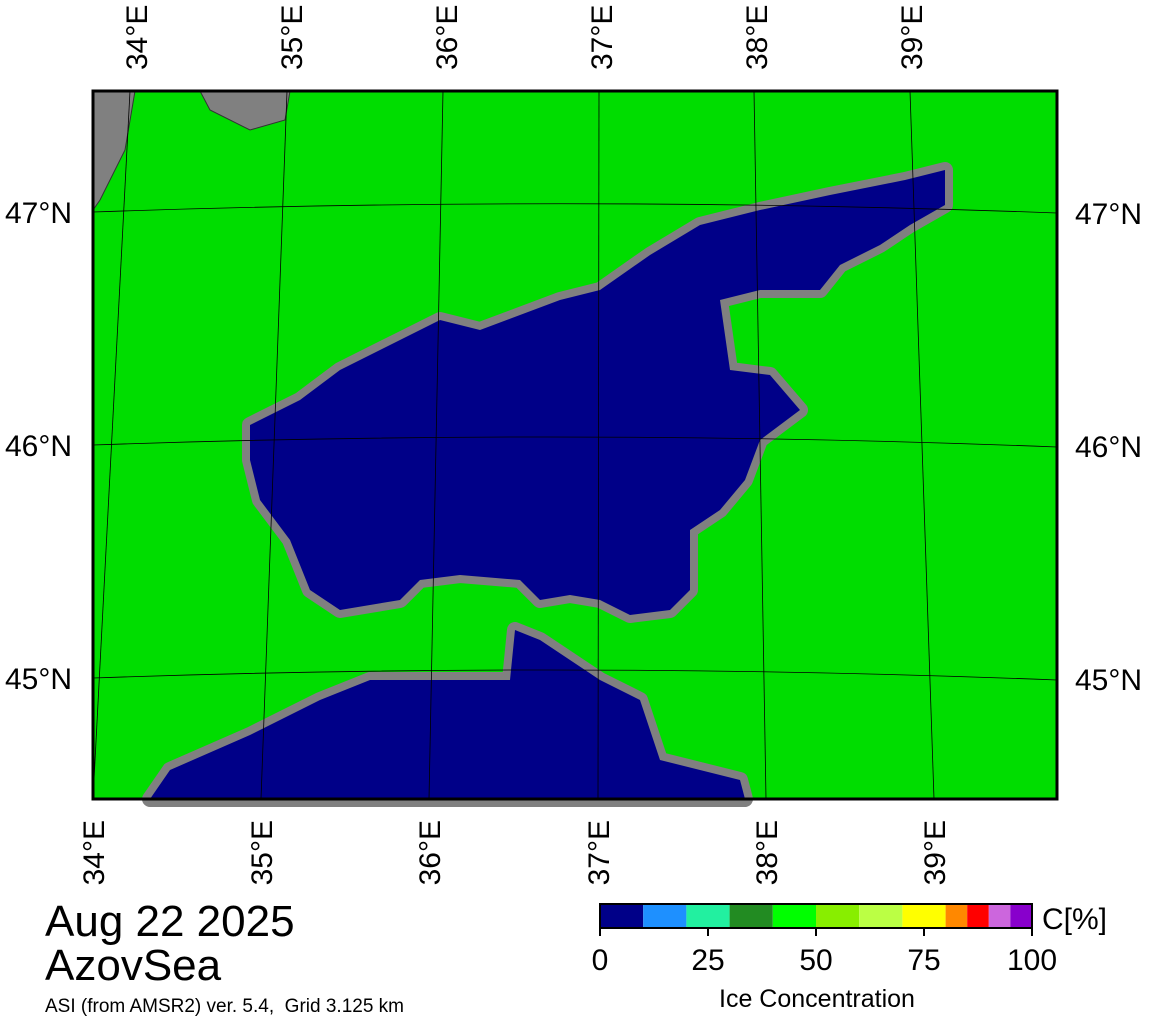 This screenshot has height=1020, width=1150. Describe the element at coordinates (170, 921) in the screenshot. I see `date: Aug 22 2025` at that location.